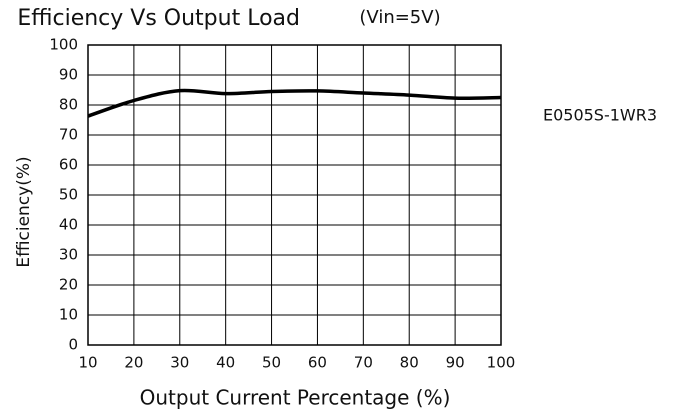  I want to click on x-tick-label: 100, so click(501, 363).